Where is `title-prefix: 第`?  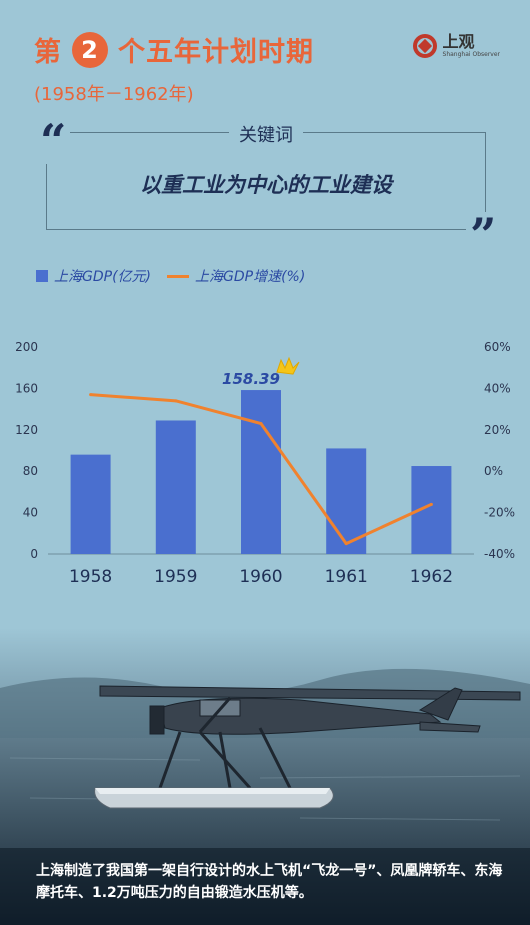
title-prefix: 第 is located at coordinates (48, 52).